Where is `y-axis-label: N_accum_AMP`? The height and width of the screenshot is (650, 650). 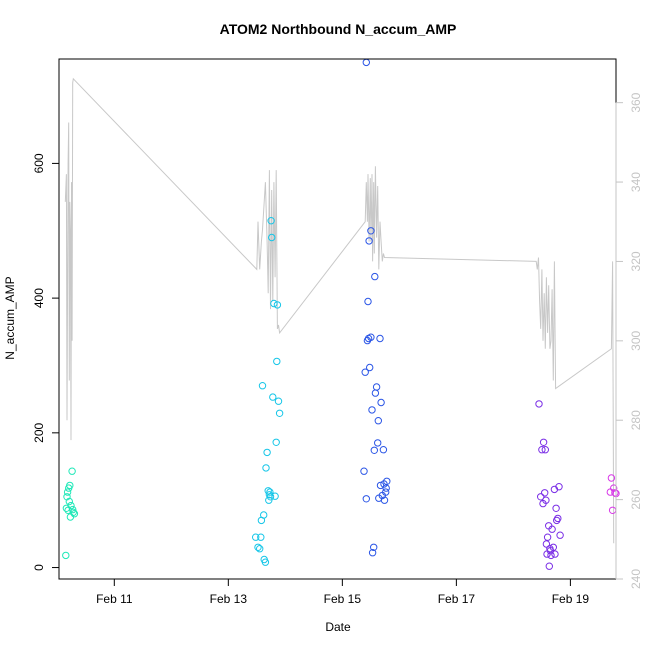 y-axis-label: N_accum_AMP is located at coordinates (10, 317).